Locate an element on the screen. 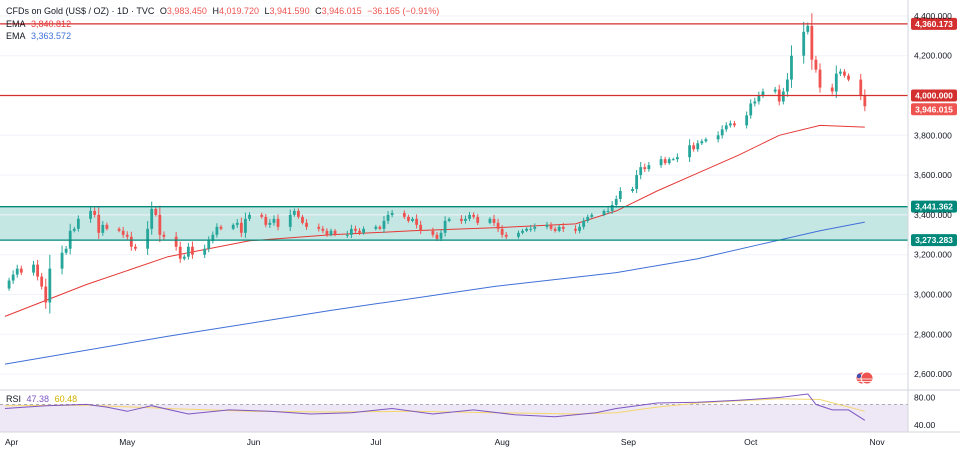 The image size is (960, 457). level-tag-label: 3,441.362 is located at coordinates (934, 207).